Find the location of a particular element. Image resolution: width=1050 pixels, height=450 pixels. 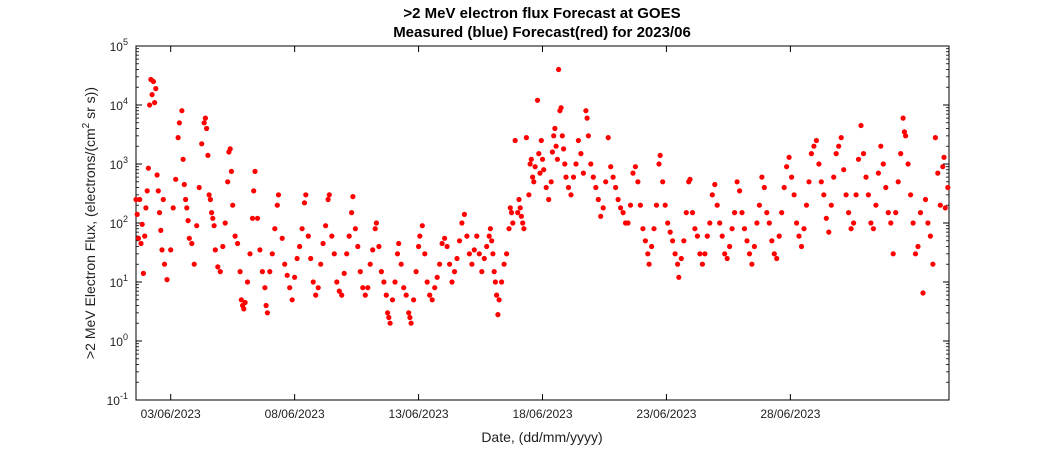

y-tick-label: 10⁴ is located at coordinates (119, 104).